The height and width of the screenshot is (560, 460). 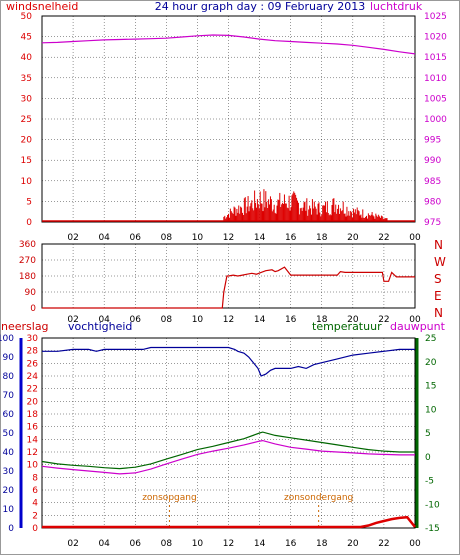 I want to click on pressure-tick: 1015, so click(x=435, y=58).